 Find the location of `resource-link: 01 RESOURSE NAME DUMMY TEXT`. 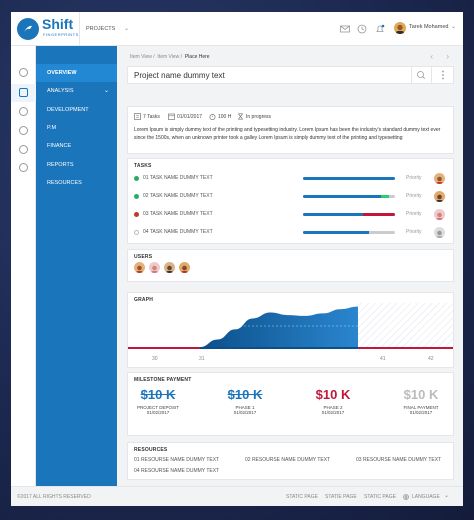

resource-link: 01 RESOURSE NAME DUMMY TEXT is located at coordinates (177, 460).